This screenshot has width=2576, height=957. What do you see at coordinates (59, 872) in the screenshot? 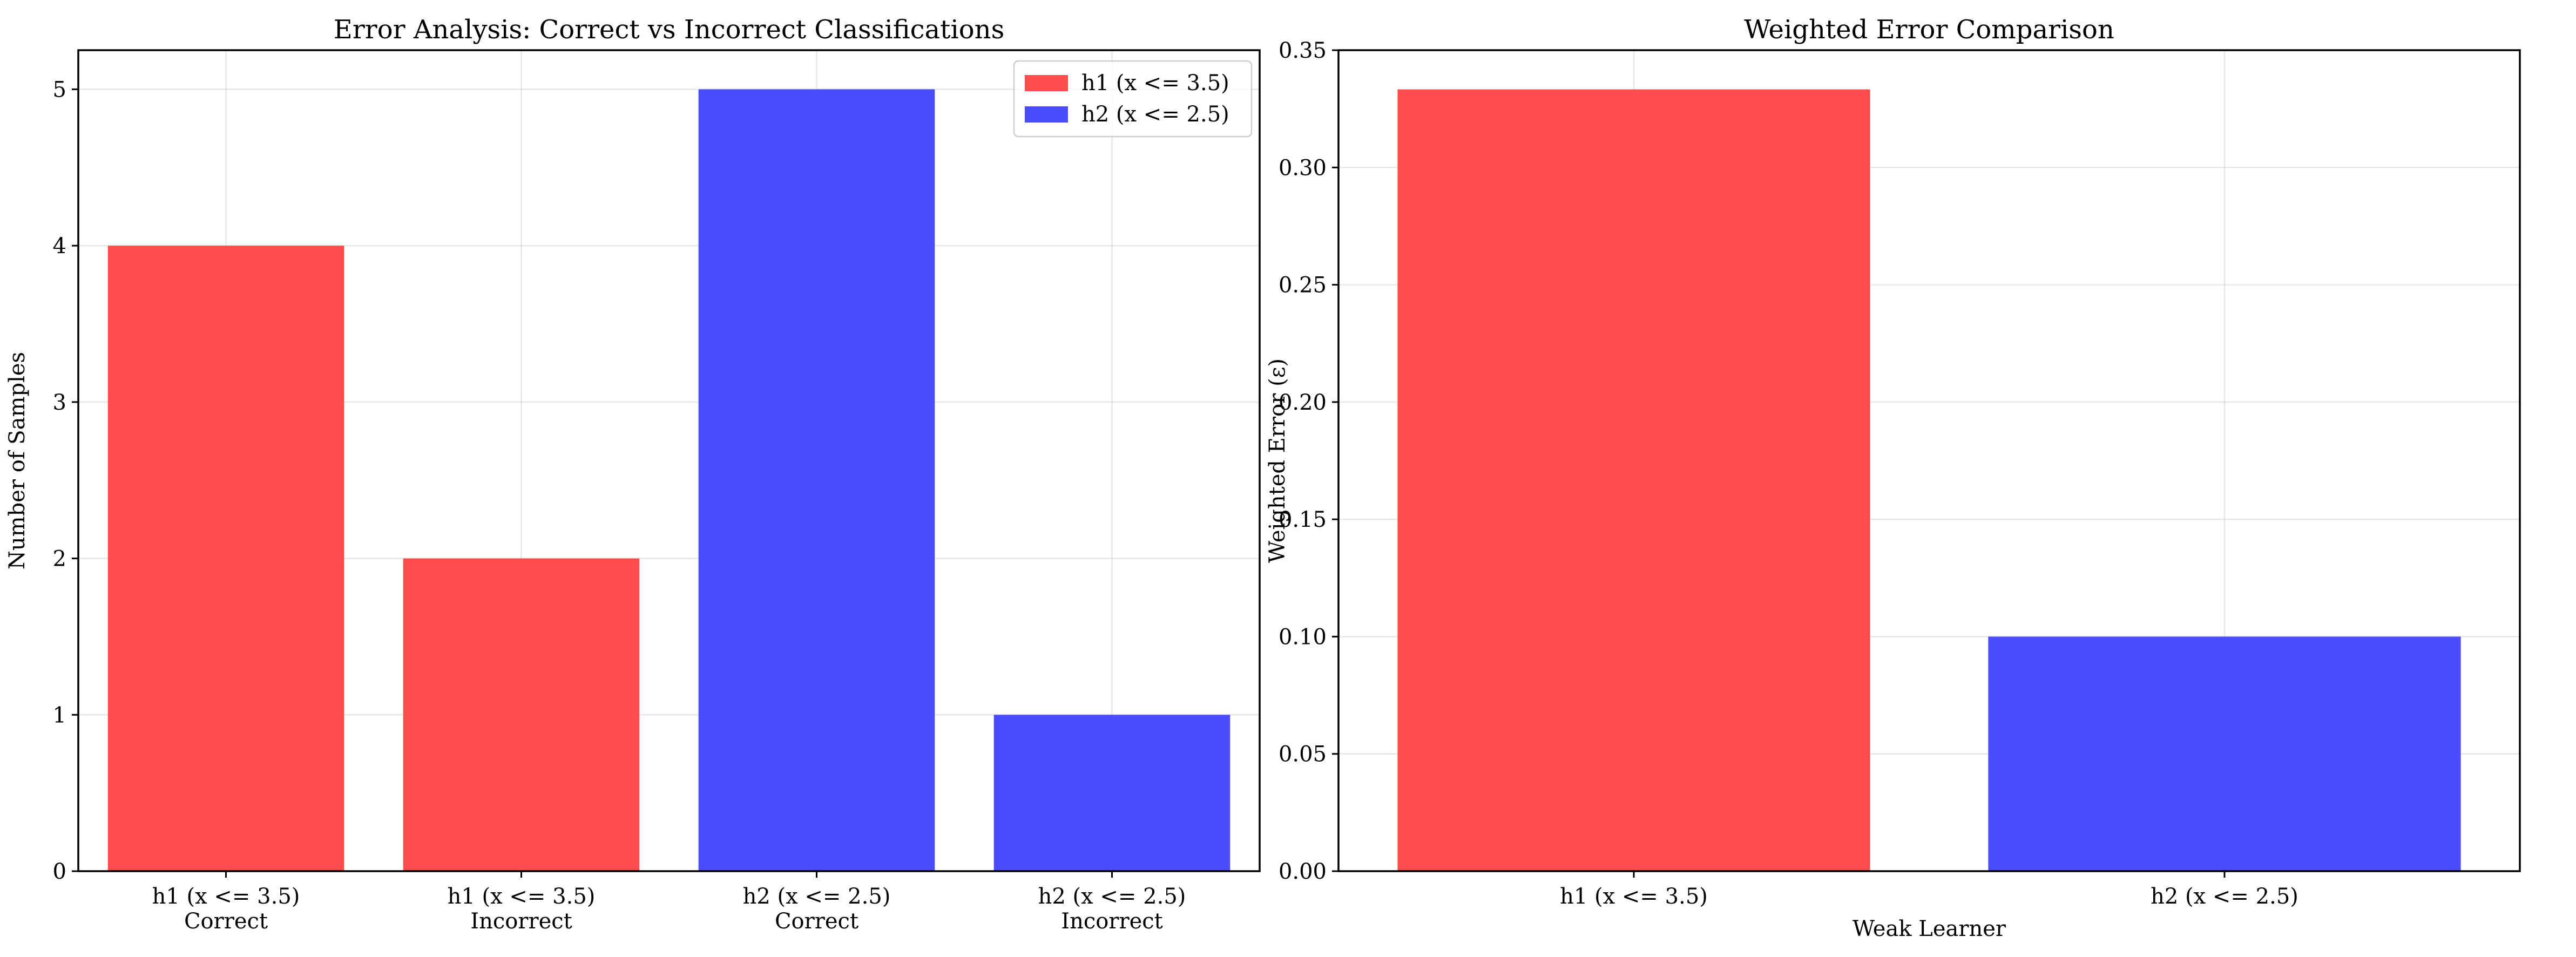
I see `y-tick-label: 0` at bounding box center [59, 872].